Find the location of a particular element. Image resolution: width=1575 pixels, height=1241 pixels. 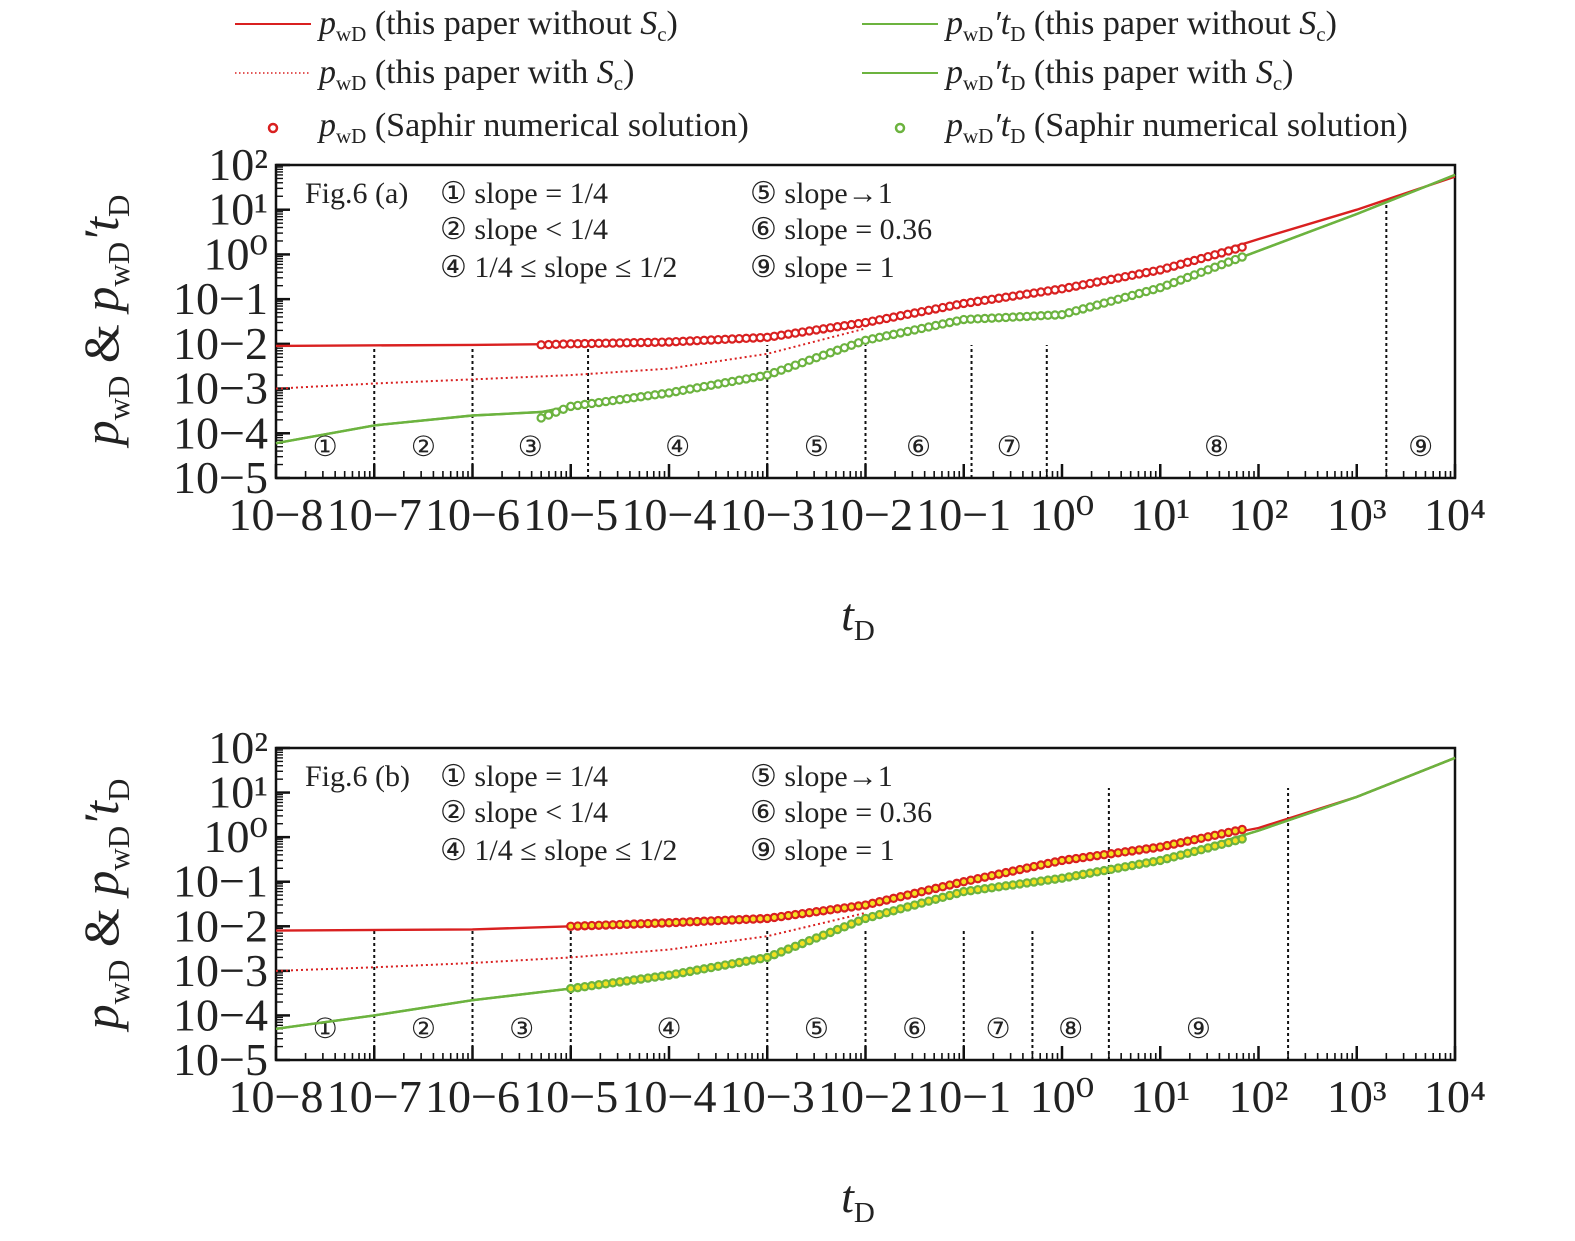

panel-label: Fig.6 (a) is located at coordinates (356, 193).